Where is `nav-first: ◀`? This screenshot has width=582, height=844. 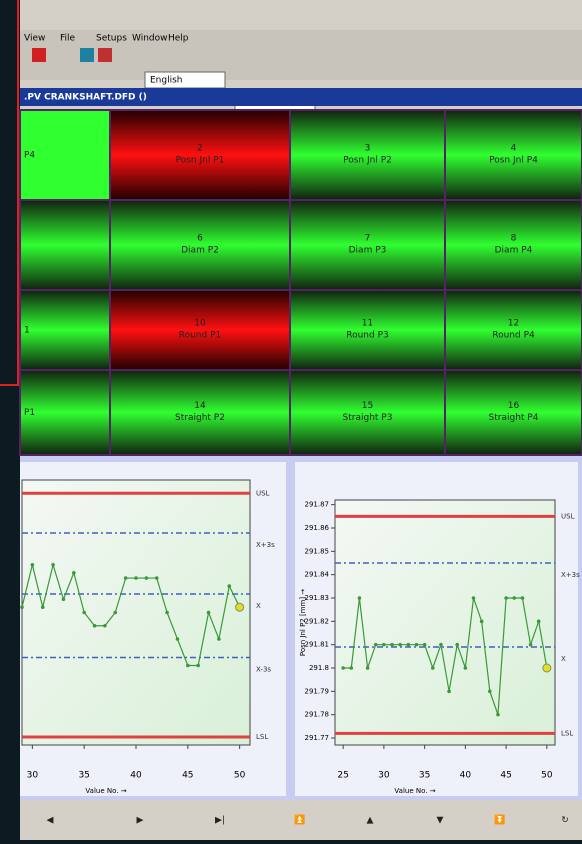
nav-first: ◀ is located at coordinates (50, 821).